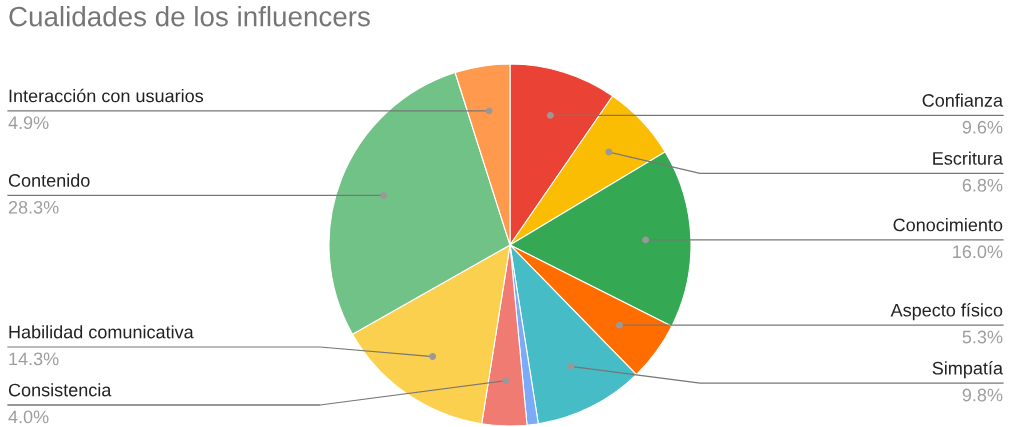 The height and width of the screenshot is (427, 1011). Describe the element at coordinates (948, 225) in the screenshot. I see `slice-label: Conocimiento` at that location.